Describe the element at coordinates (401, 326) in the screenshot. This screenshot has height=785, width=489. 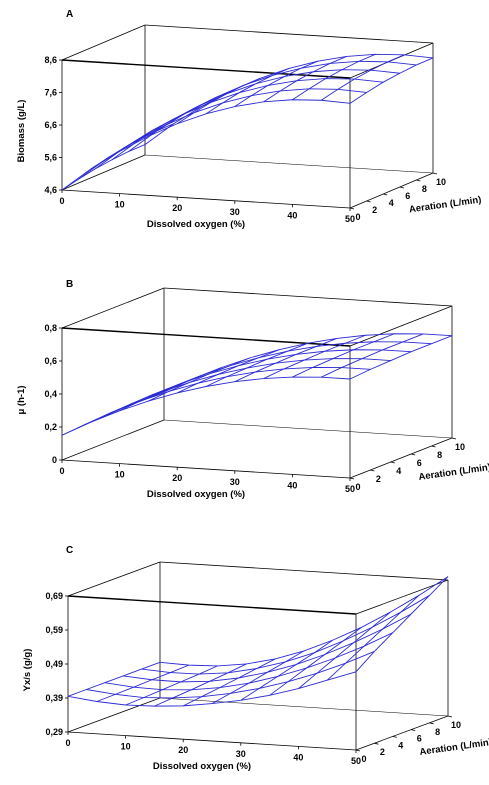
I see `box-edge-top-right-depth` at that location.